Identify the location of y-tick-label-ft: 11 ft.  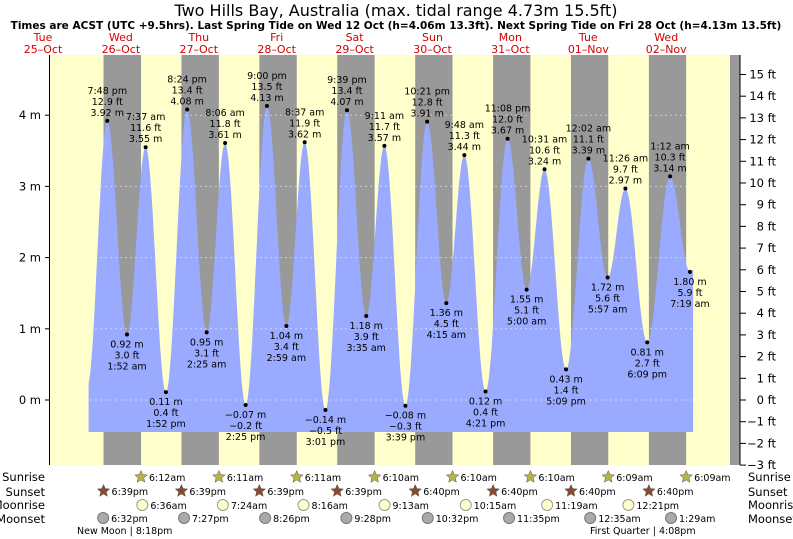
(762, 161).